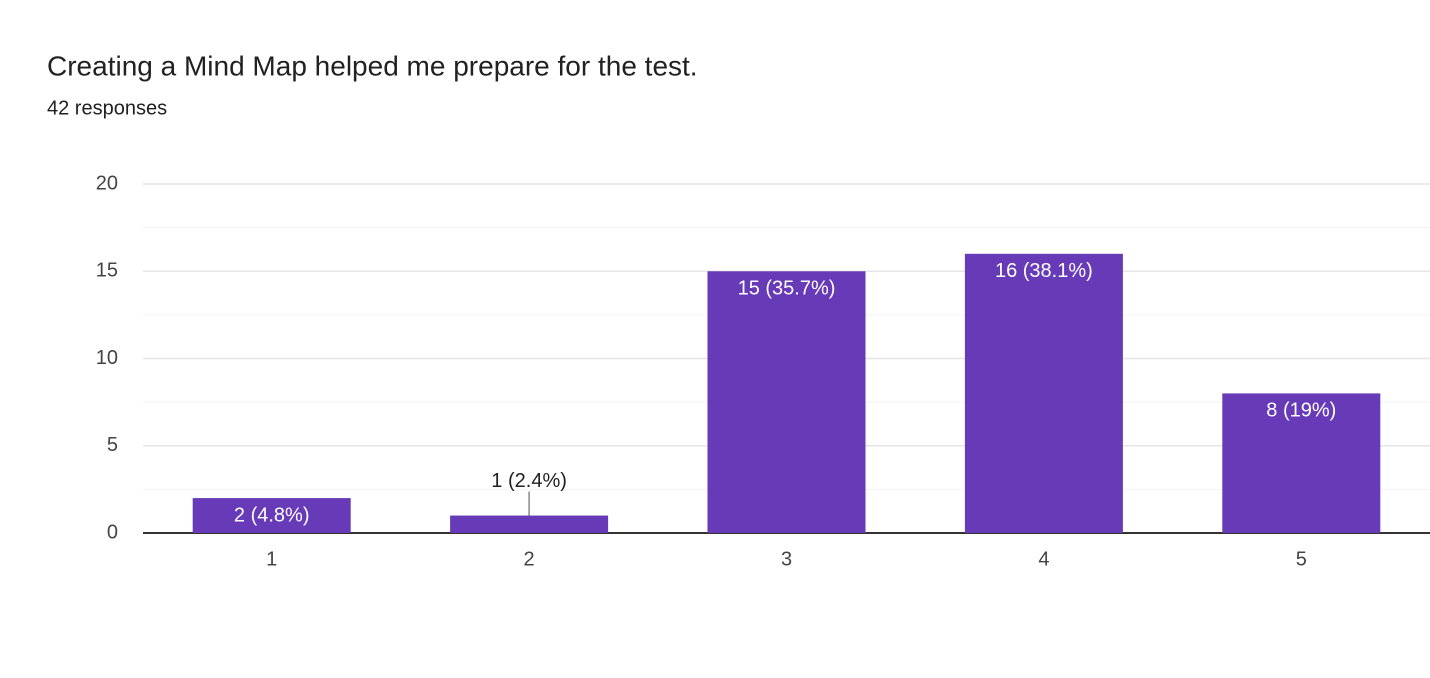 The image size is (1430, 678). I want to click on y-tick-label: 10, so click(107, 358).